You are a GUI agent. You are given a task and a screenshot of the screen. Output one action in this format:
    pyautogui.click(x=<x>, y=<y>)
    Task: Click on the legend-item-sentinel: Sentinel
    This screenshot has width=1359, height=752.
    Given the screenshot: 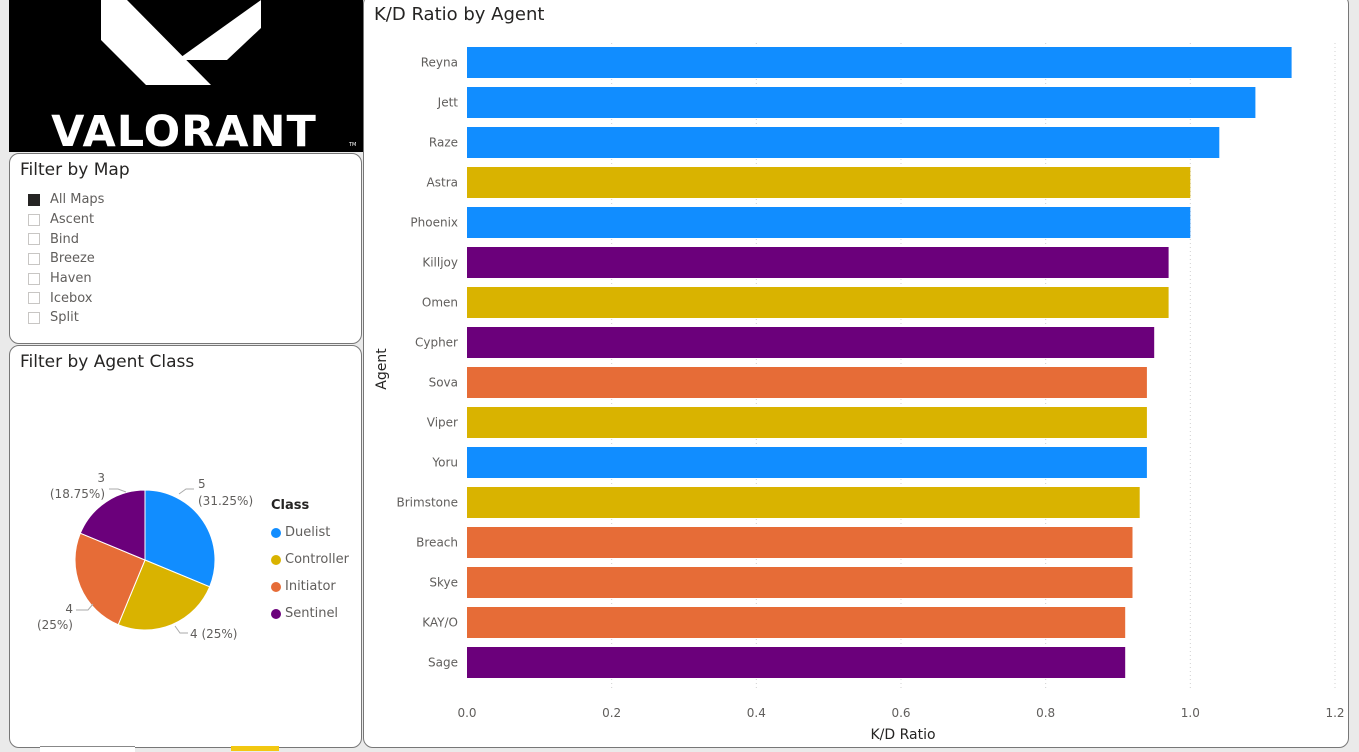 What is the action you would take?
    pyautogui.click(x=310, y=613)
    